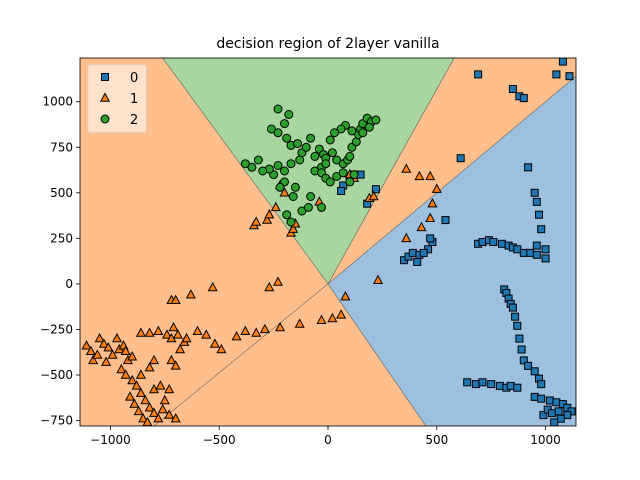 The image size is (640, 480). I want to click on y-tick-label: 0, so click(69, 284).